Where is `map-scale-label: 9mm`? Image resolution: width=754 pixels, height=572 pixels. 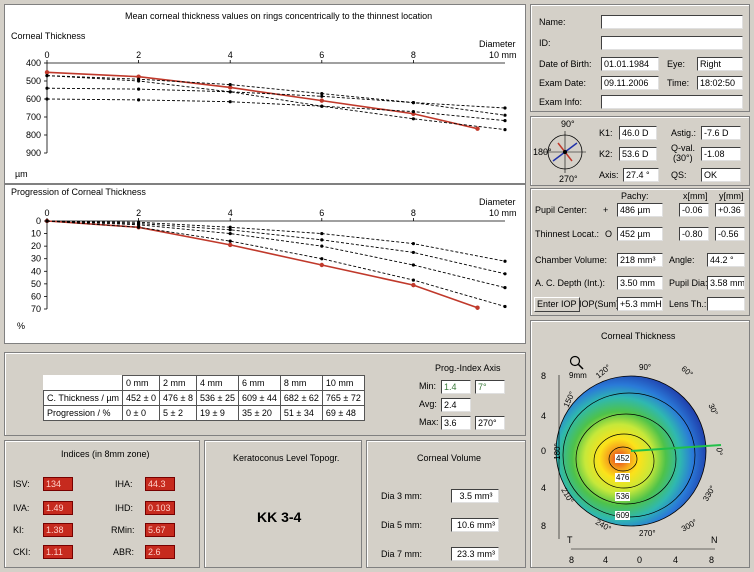 map-scale-label: 9mm is located at coordinates (578, 375).